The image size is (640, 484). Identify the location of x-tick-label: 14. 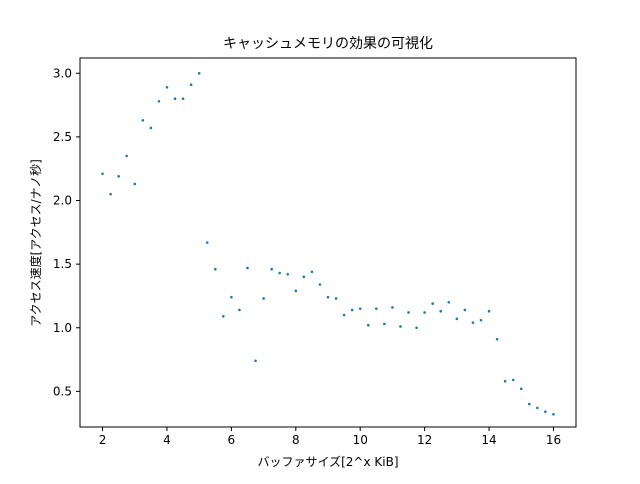
(488, 440).